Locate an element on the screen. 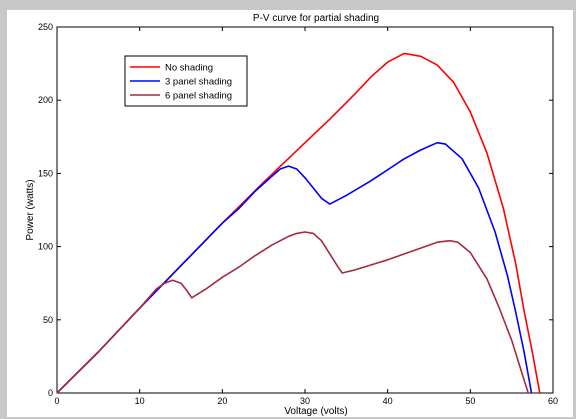 The width and height of the screenshot is (576, 419). y-axis-label: Power (watts) is located at coordinates (30, 209).